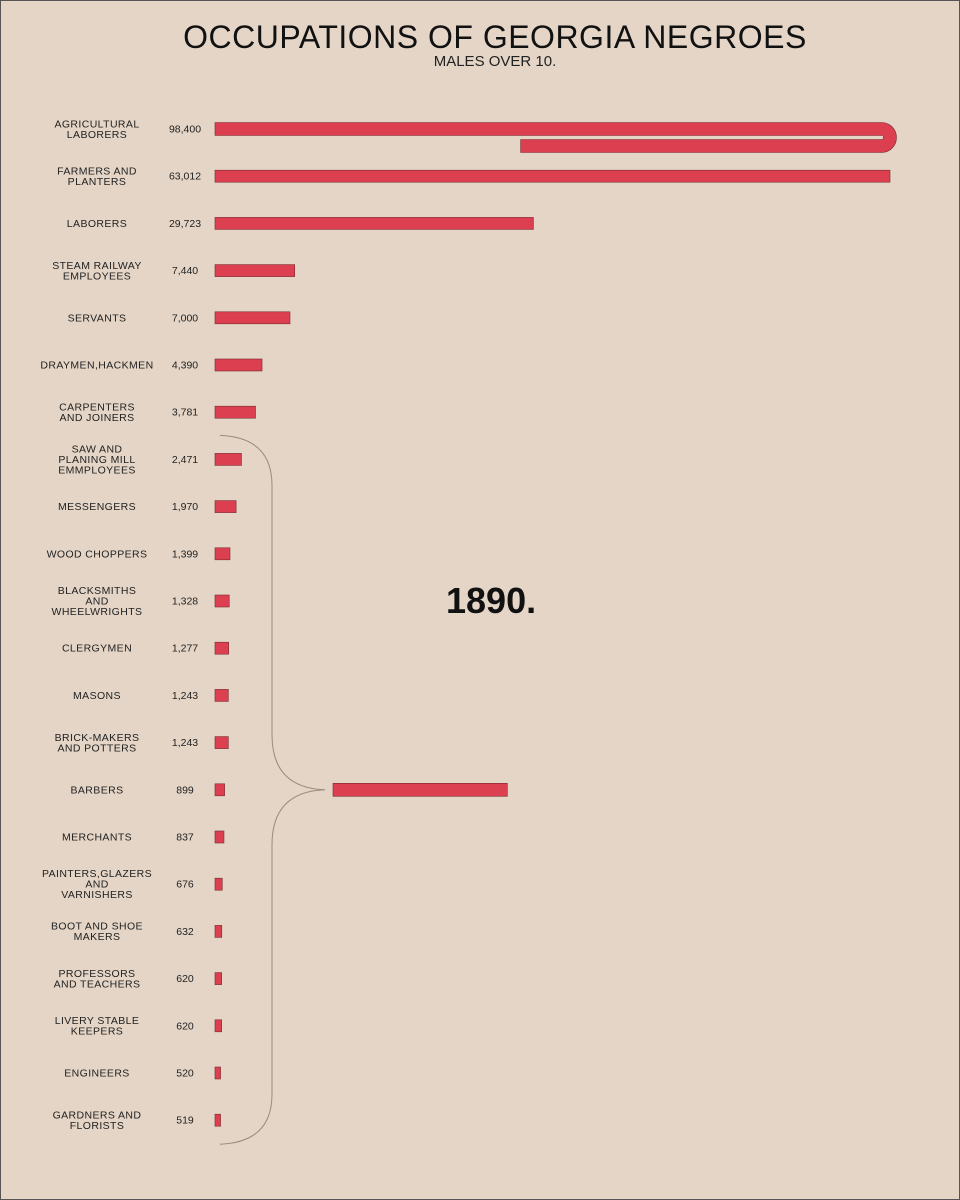 The height and width of the screenshot is (1200, 960). What do you see at coordinates (97, 271) in the screenshot?
I see `category-label: STEAM RAILWAY EMPLOYEES` at bounding box center [97, 271].